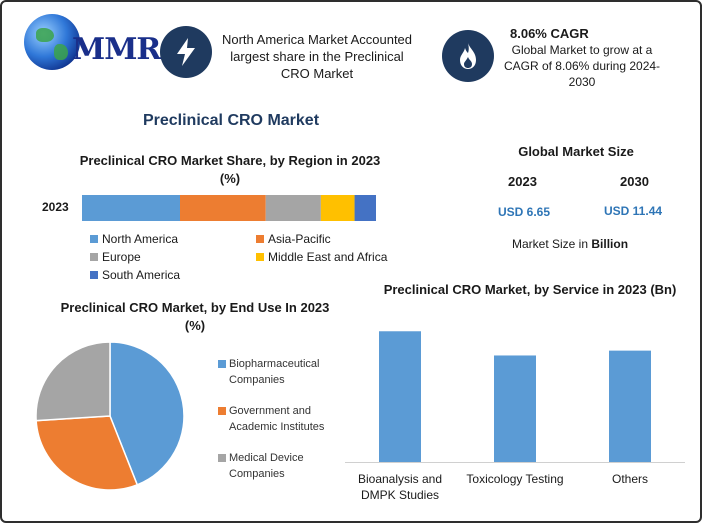 This screenshot has width=702, height=523. I want to click on region-stacked-bar-chart, so click(229, 208).